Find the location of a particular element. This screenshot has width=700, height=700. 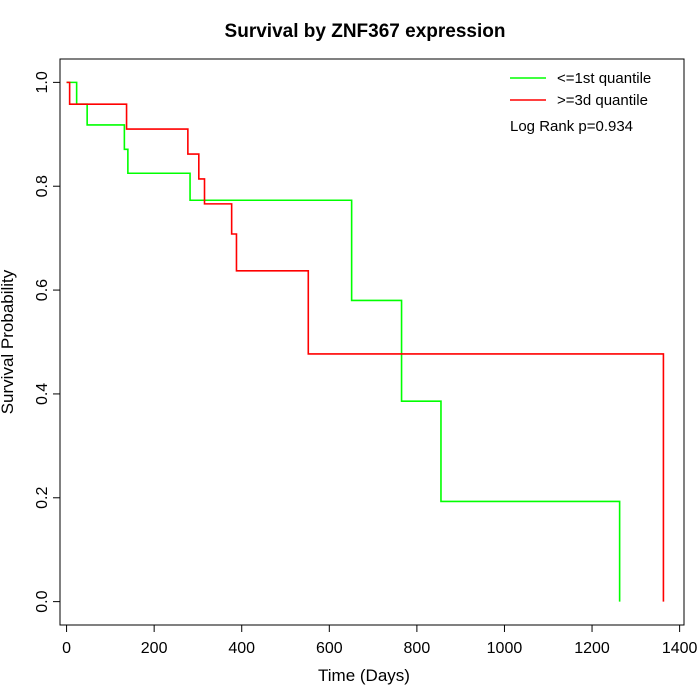

y-axis-label: Survival Probability is located at coordinates (8, 341).